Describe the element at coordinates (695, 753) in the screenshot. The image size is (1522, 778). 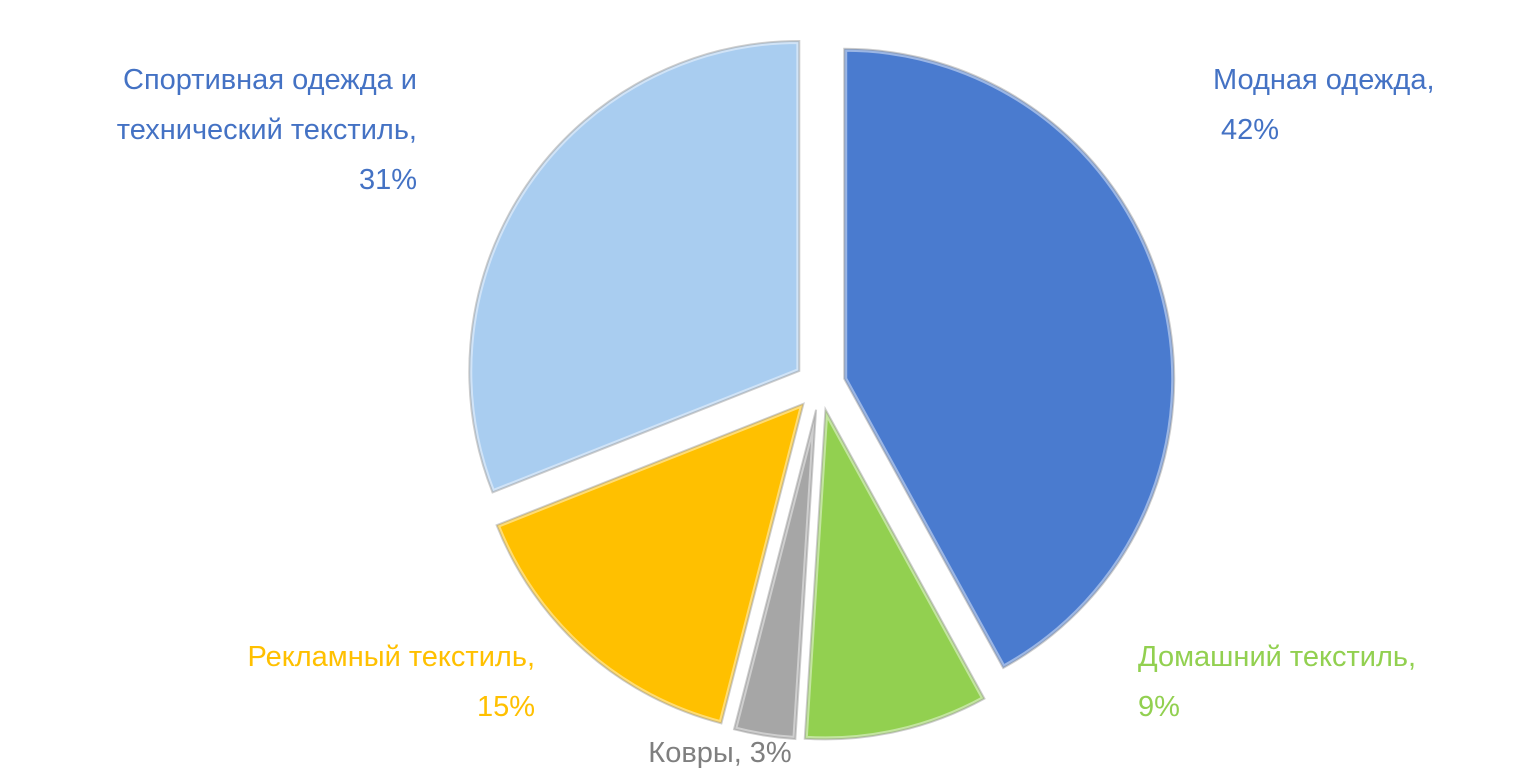
I see `category-label: Ковры,` at that location.